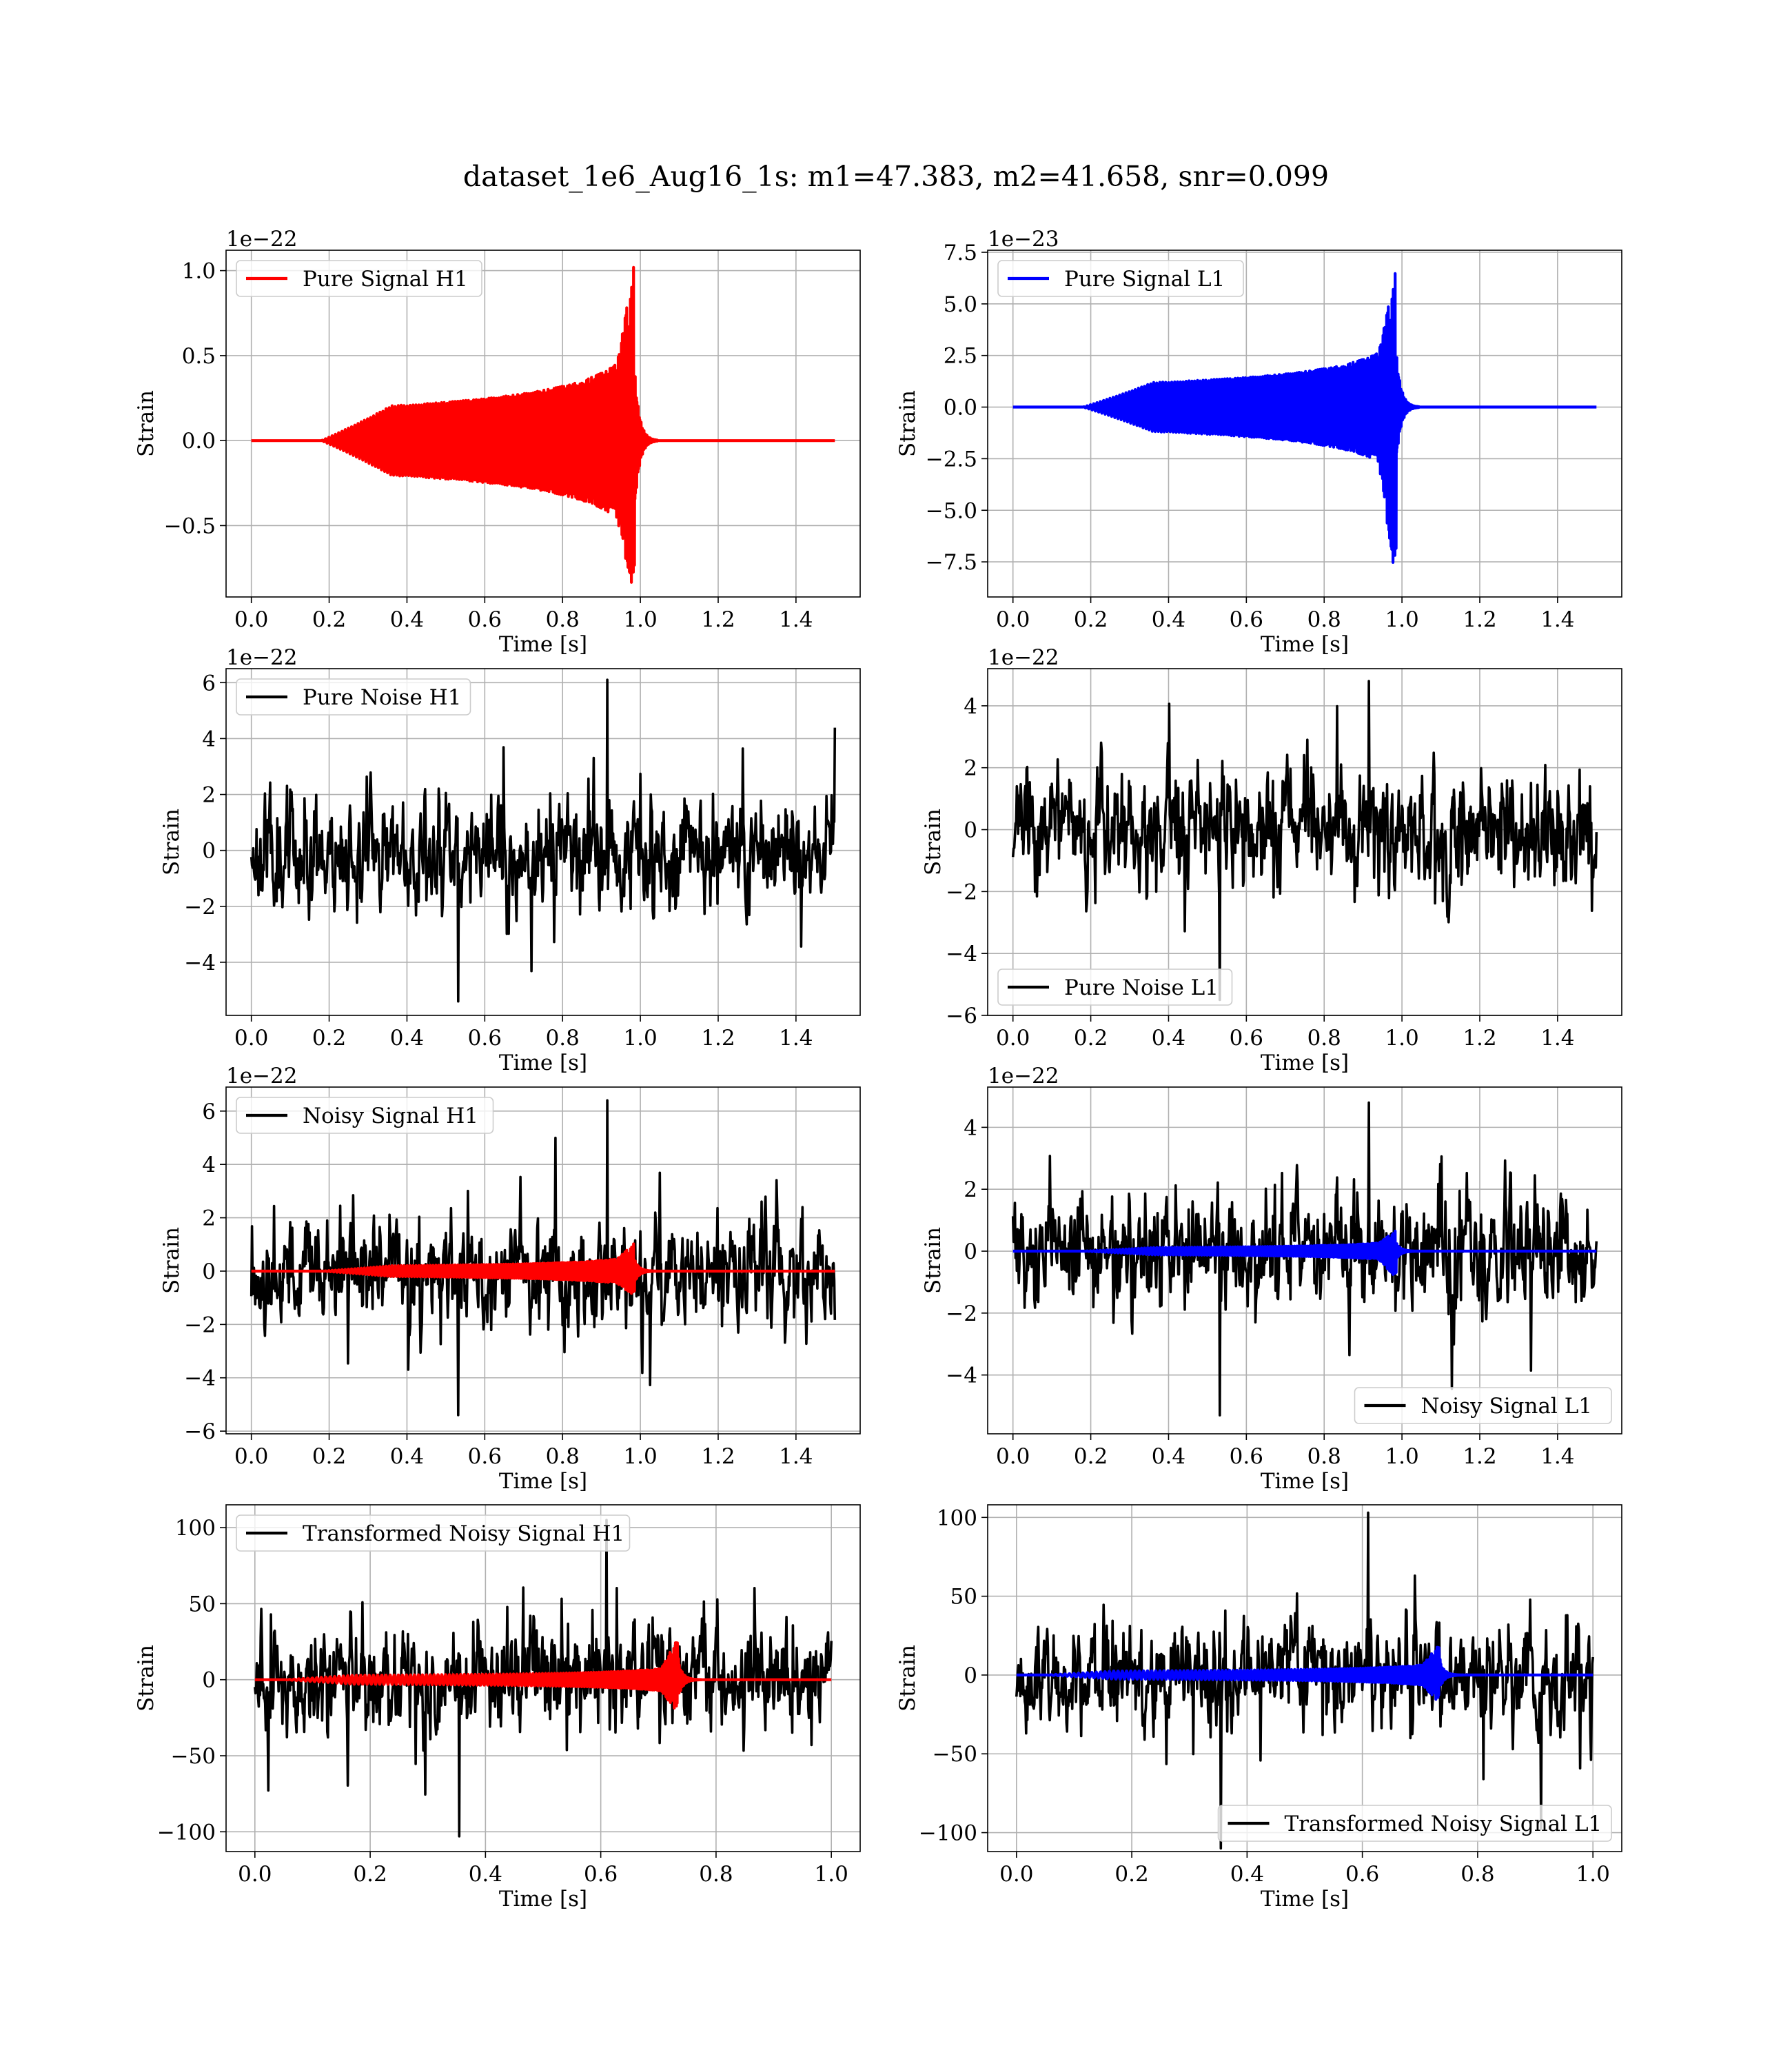 Image resolution: width=1792 pixels, height=2068 pixels. What do you see at coordinates (391, 1116) in the screenshot?
I see `legend-label: Noisy Signal H1` at bounding box center [391, 1116].